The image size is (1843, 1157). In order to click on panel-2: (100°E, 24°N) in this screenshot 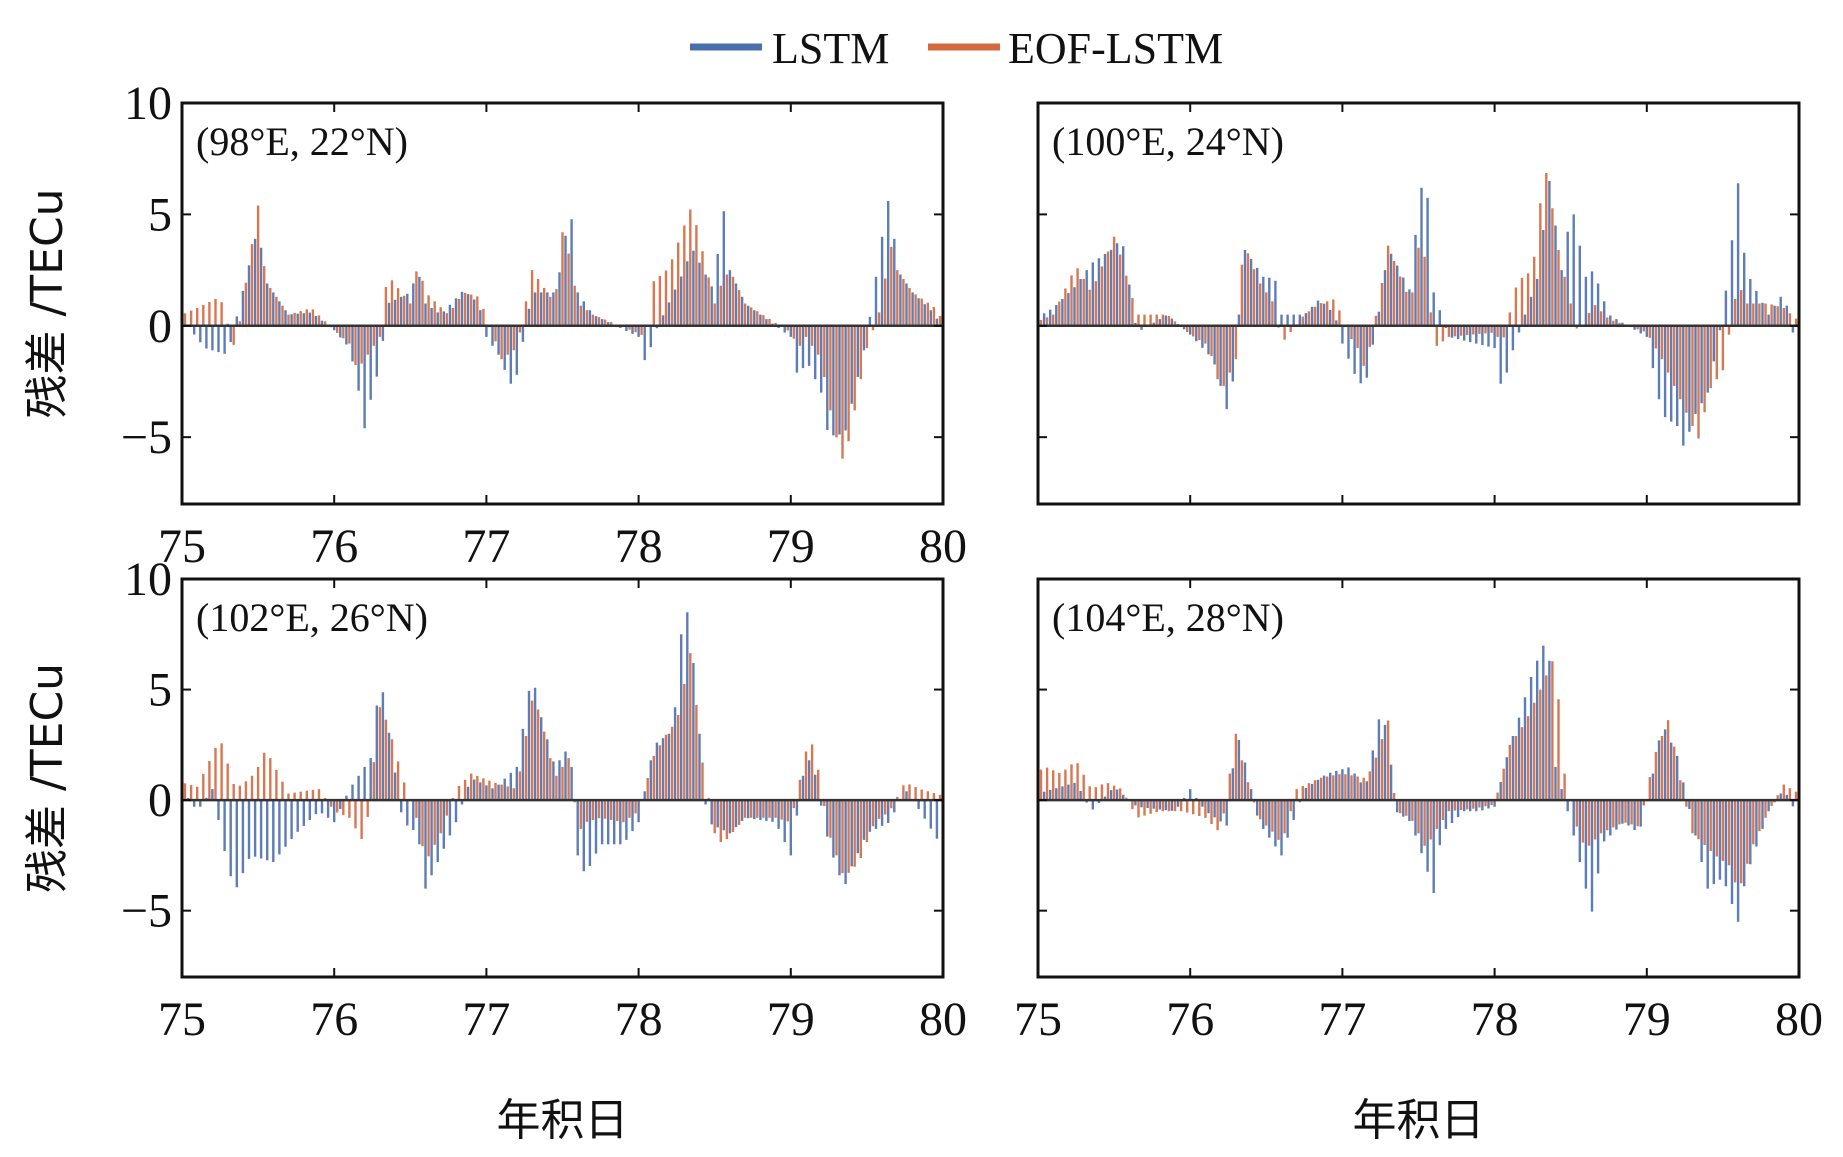, I will do `click(1418, 303)`.